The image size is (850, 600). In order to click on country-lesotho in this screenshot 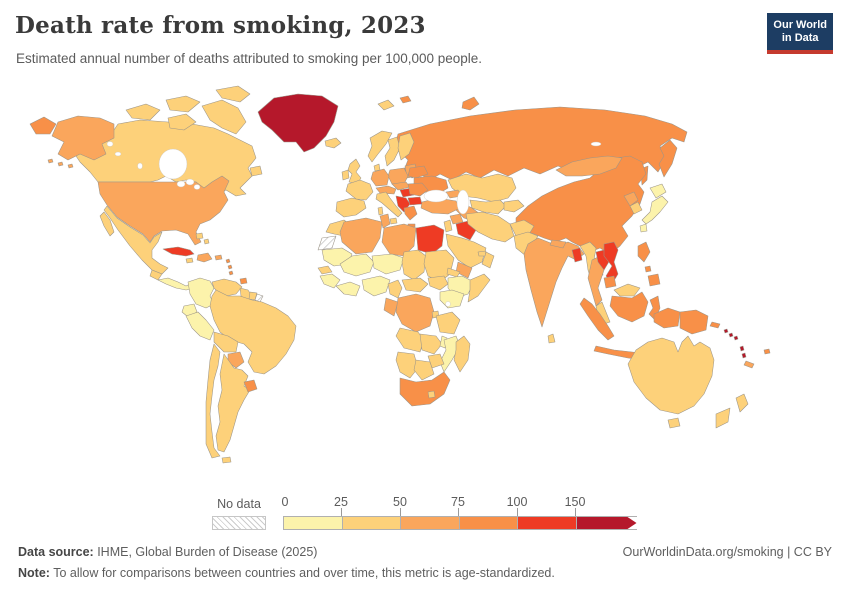, I will do `click(431, 394)`.